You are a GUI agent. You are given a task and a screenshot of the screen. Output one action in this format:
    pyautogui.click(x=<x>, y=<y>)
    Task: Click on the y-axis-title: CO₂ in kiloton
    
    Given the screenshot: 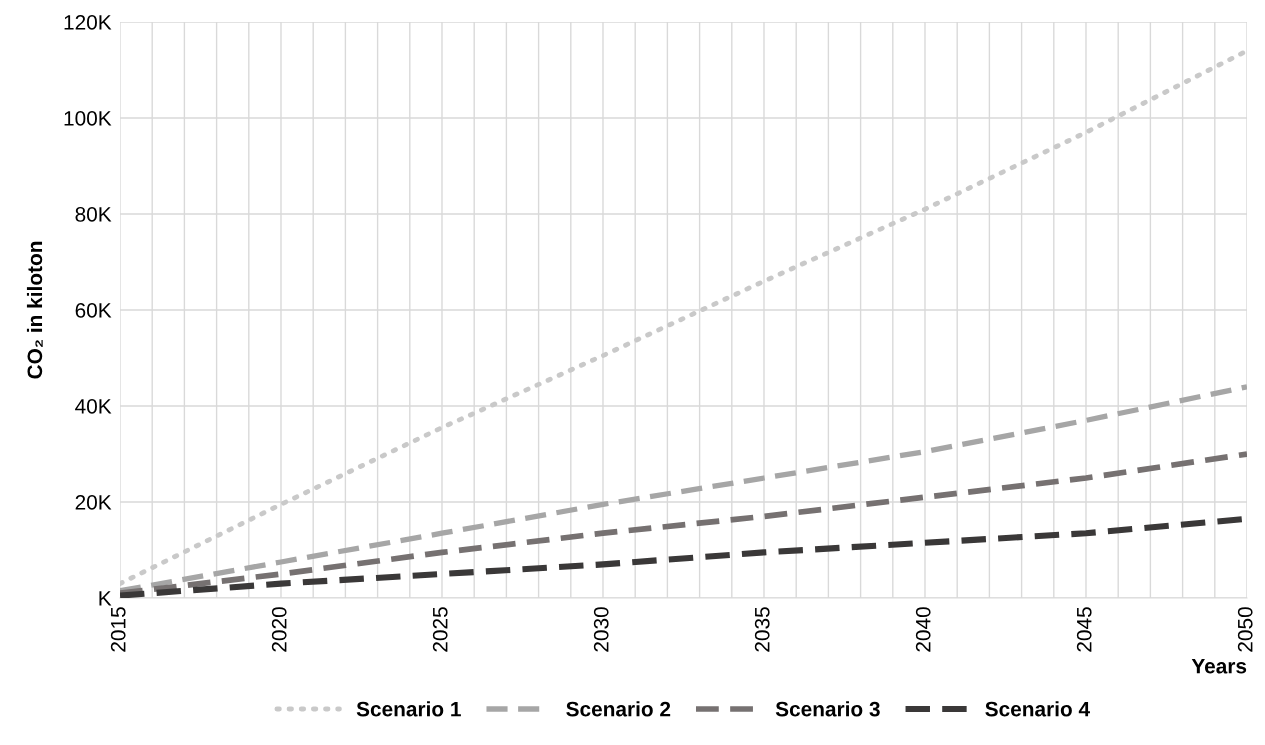 What is the action you would take?
    pyautogui.click(x=34, y=310)
    